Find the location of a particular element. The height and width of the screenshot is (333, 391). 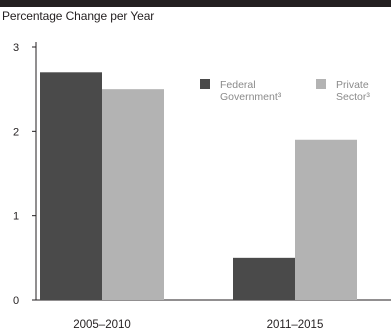

legend-label-0-0: Federal is located at coordinates (238, 85).